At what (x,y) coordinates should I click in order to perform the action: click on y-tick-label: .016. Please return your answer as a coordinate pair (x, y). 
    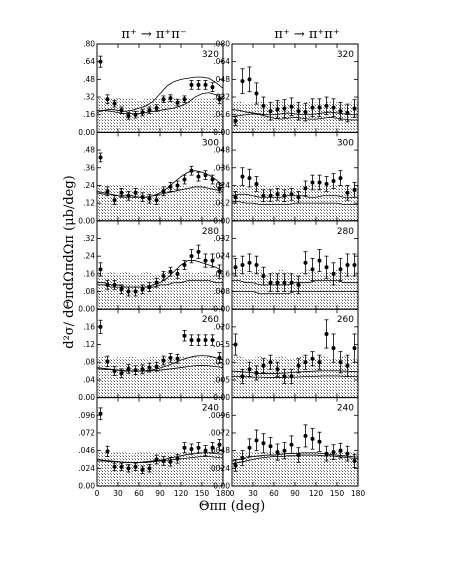
    Looking at the image, I should click on (221, 273).